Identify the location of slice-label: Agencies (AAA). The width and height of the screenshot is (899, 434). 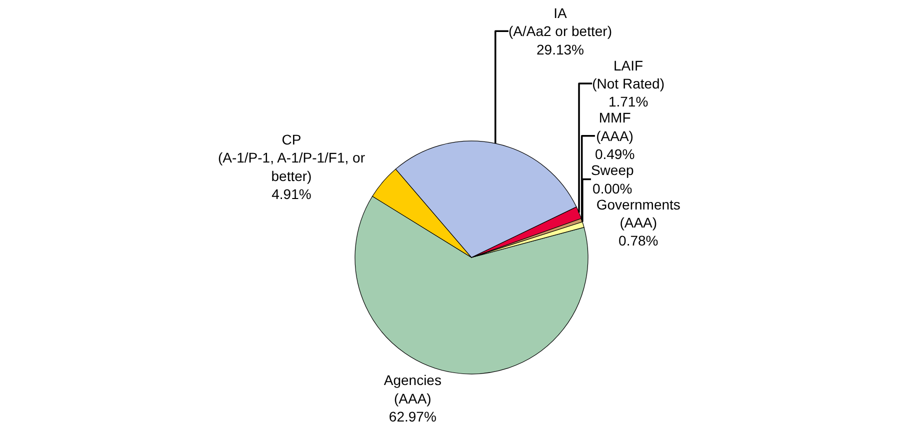
(413, 389).